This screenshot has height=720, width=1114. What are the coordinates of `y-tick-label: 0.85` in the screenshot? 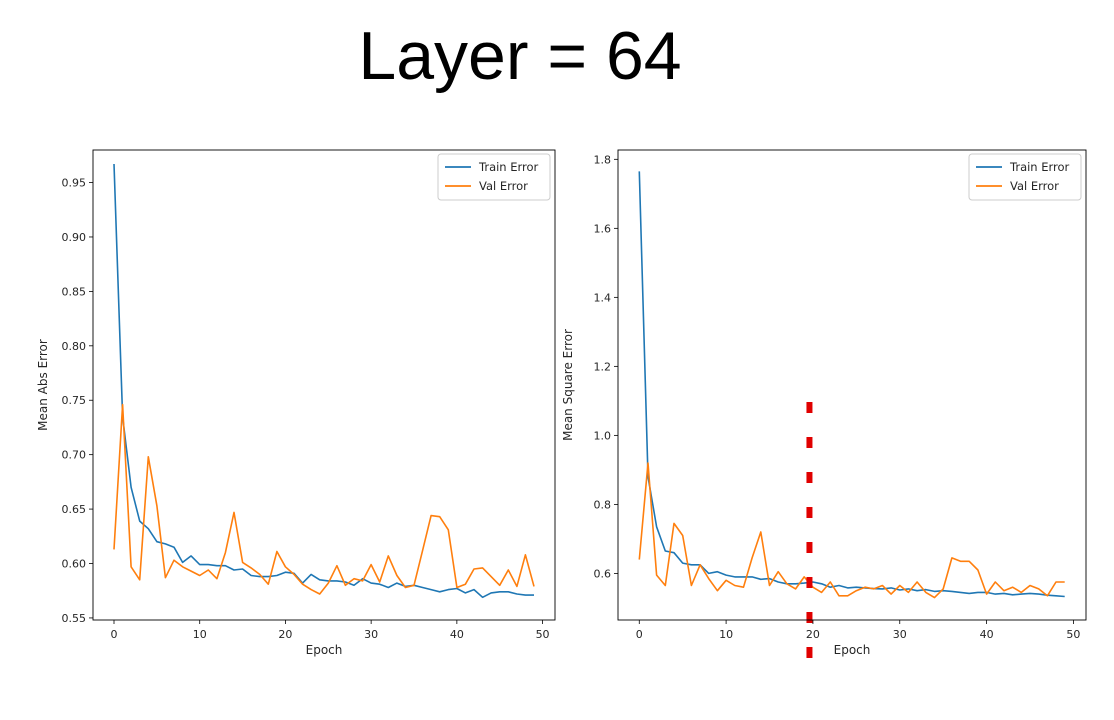 It's located at (74, 291).